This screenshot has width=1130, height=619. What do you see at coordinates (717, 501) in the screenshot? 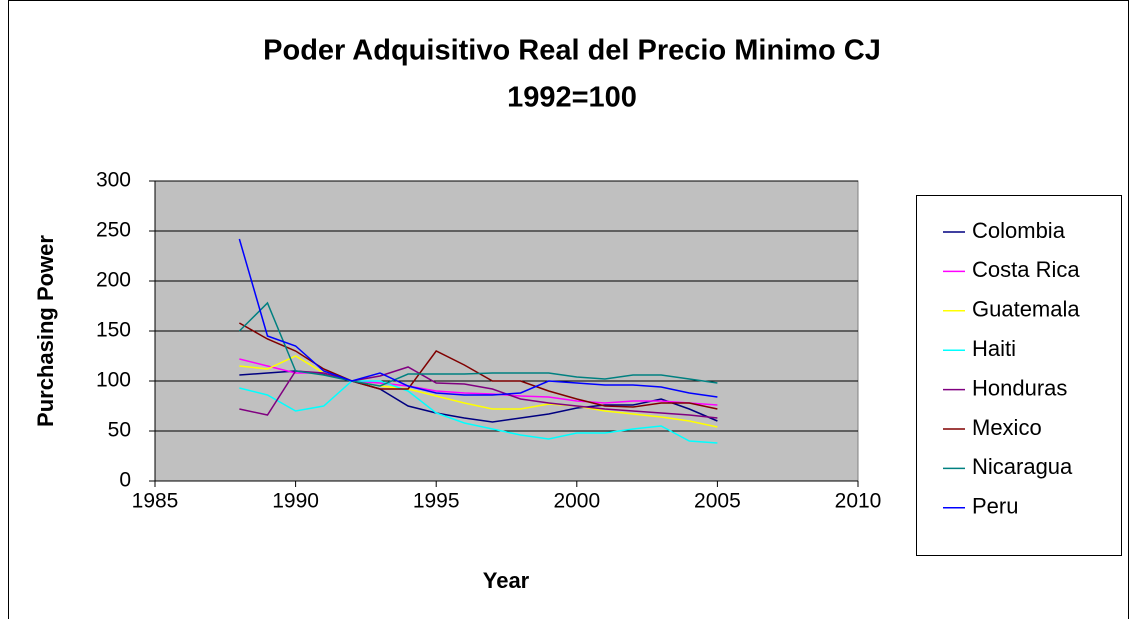
I see `x-tick-label: 2005` at bounding box center [717, 501].